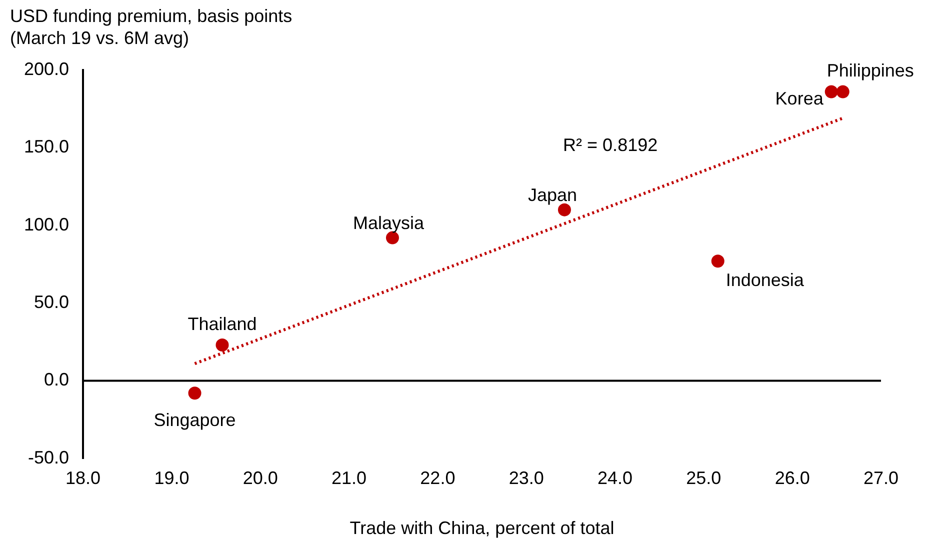  What do you see at coordinates (792, 478) in the screenshot?
I see `x-tick-label: 26.0` at bounding box center [792, 478].